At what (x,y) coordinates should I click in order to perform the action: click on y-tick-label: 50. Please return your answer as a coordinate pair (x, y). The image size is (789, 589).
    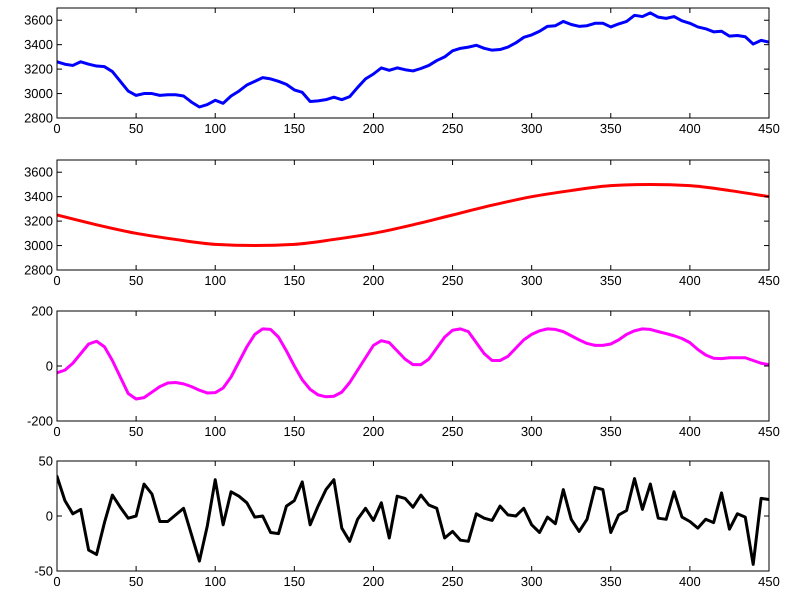
    Looking at the image, I should click on (45, 461).